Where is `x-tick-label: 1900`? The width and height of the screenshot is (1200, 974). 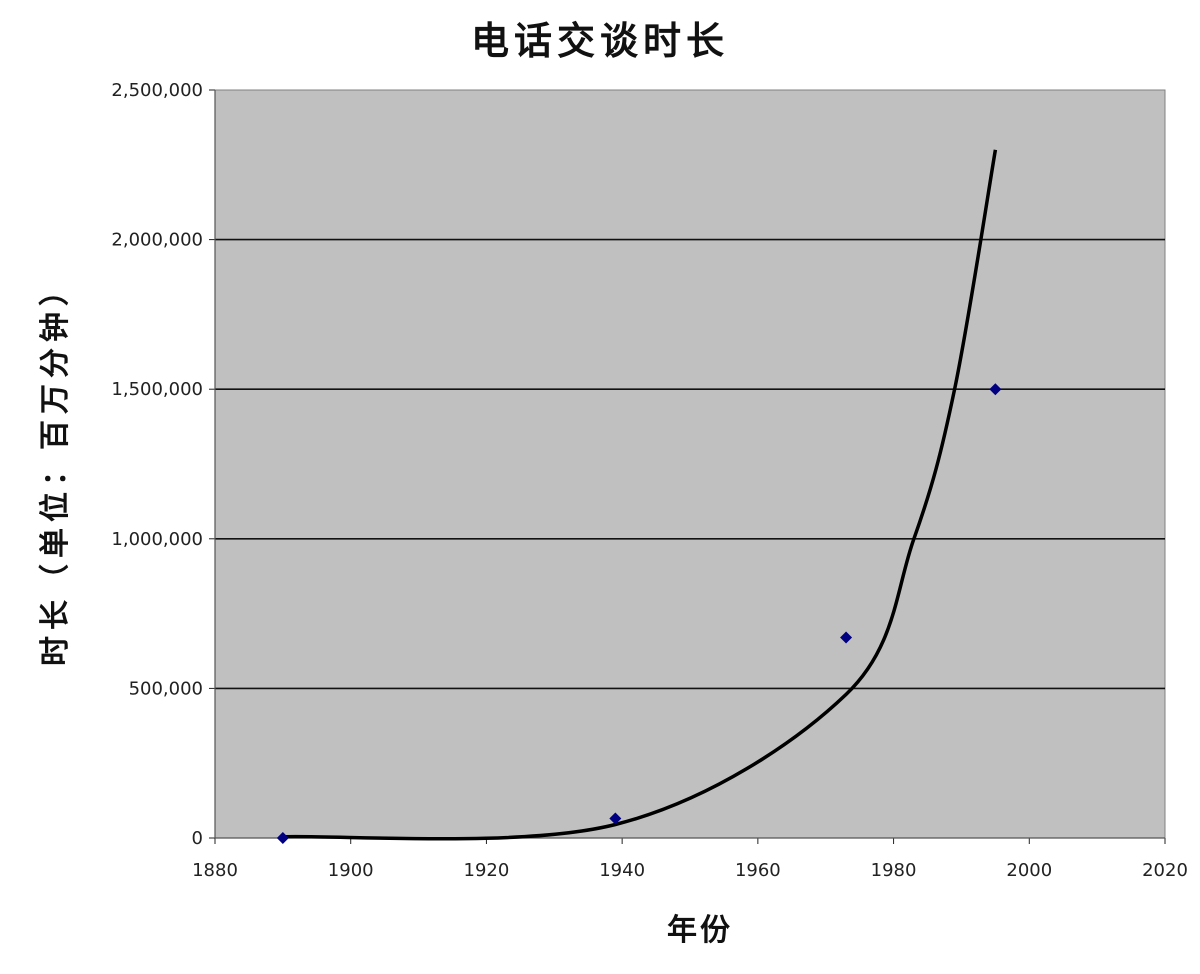
x-tick-label: 1900 is located at coordinates (351, 870).